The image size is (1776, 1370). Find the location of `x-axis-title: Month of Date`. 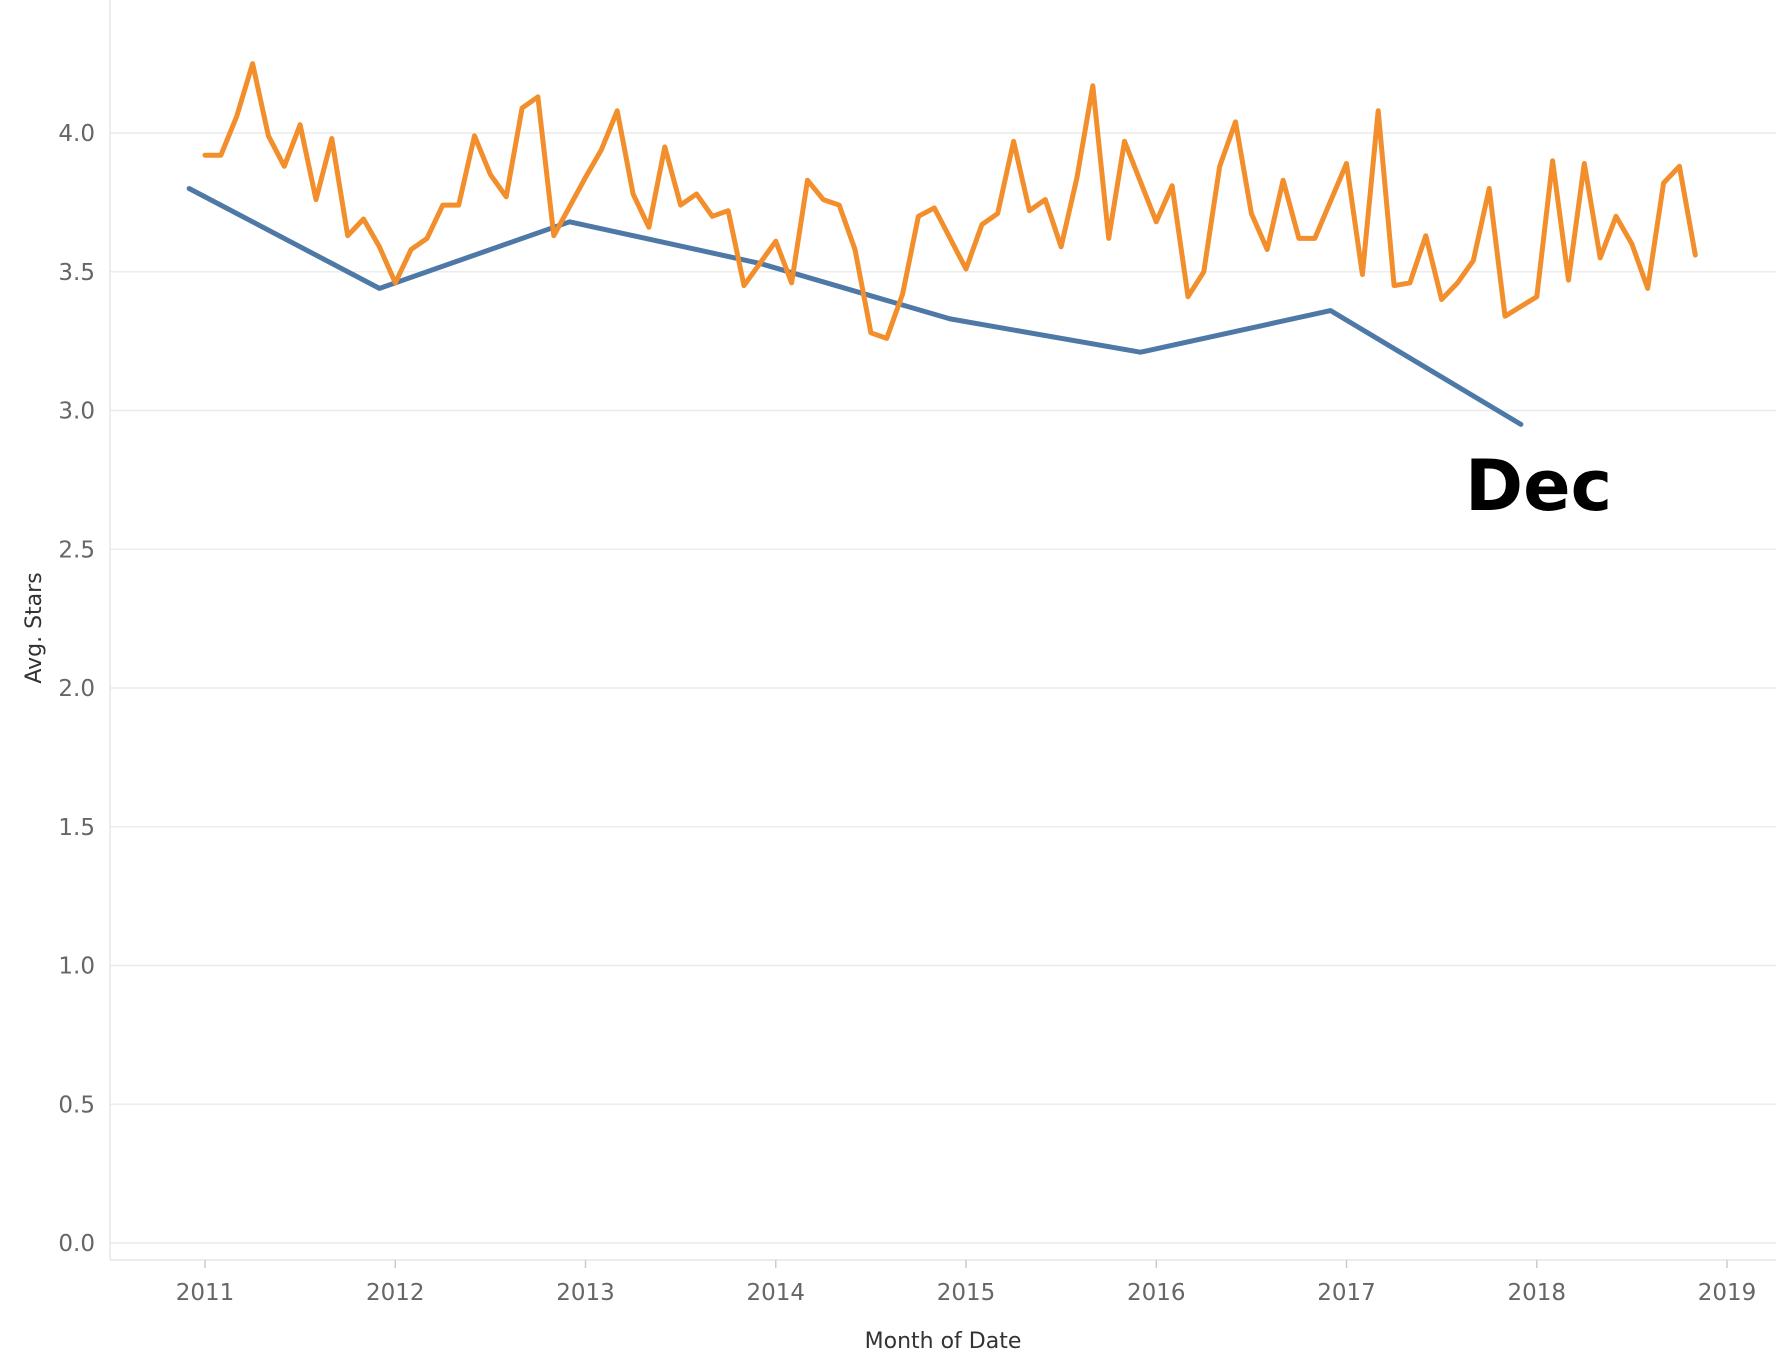

x-axis-title: Month of Date is located at coordinates (943, 1341).